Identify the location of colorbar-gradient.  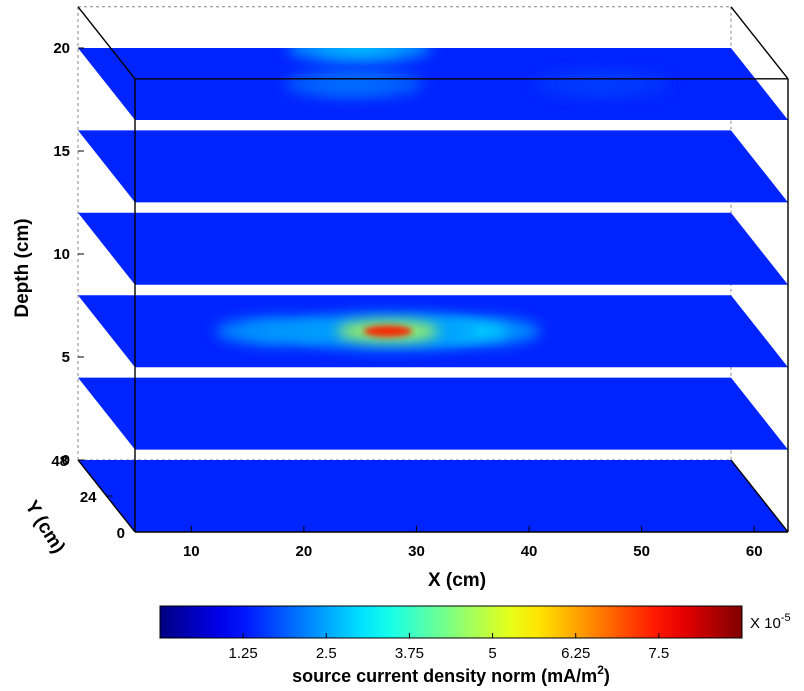
(451, 622).